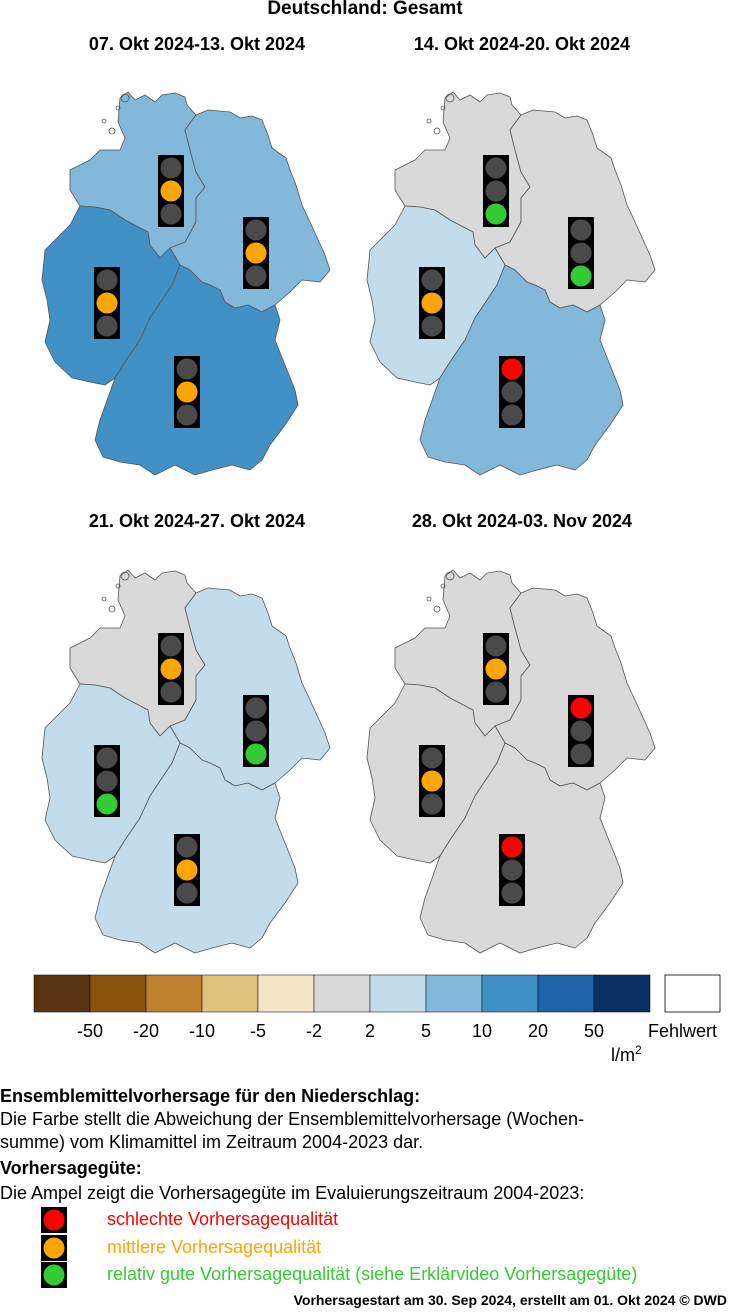 This screenshot has height=1312, width=730. I want to click on colorbar, so click(342, 993).